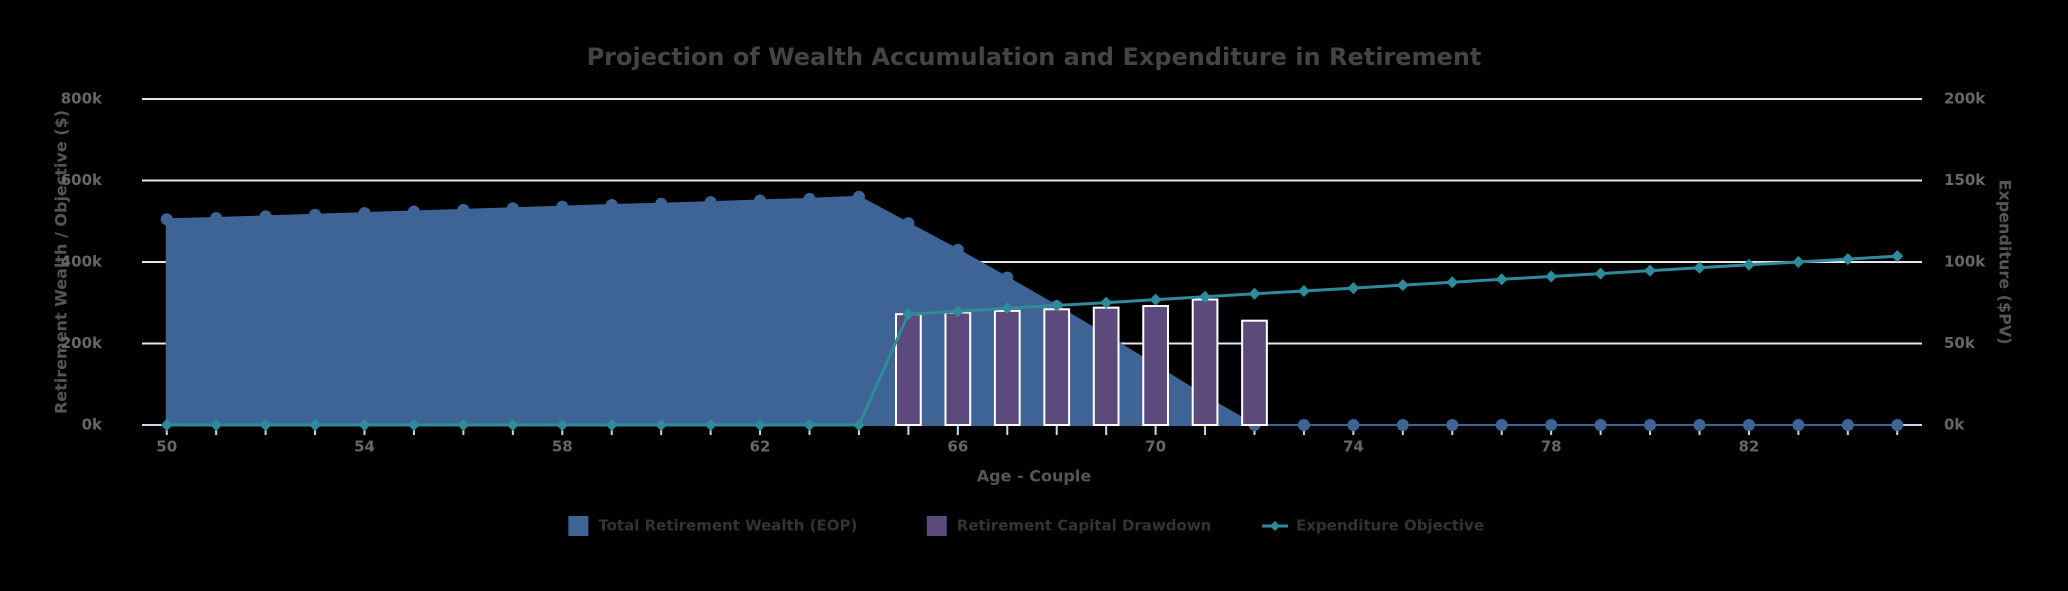  I want to click on y2-tick-label: 0k, so click(1954, 425).